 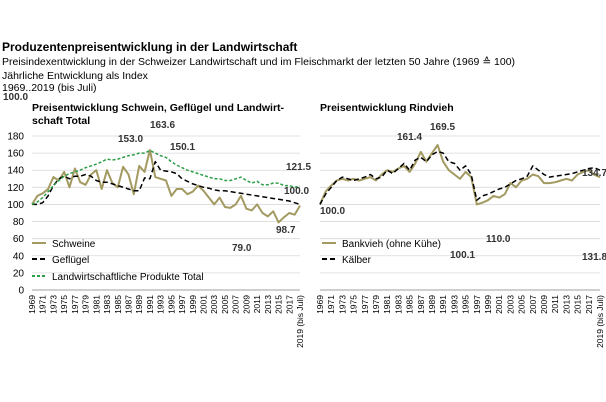 I want to click on series-line-gefl-gel, so click(x=166, y=183).